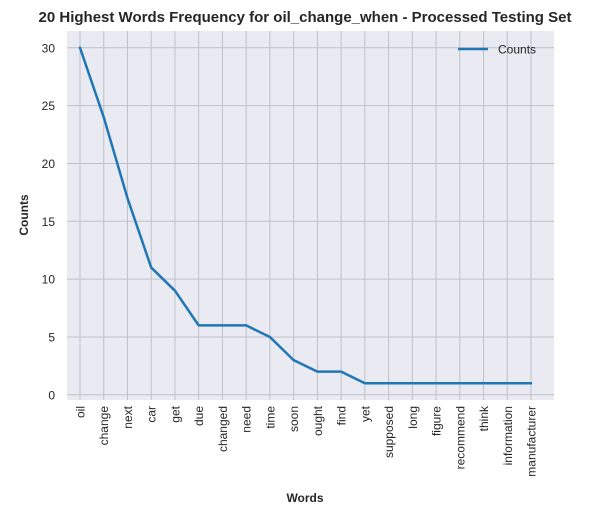  I want to click on x-tick-label: figure, so click(437, 421).